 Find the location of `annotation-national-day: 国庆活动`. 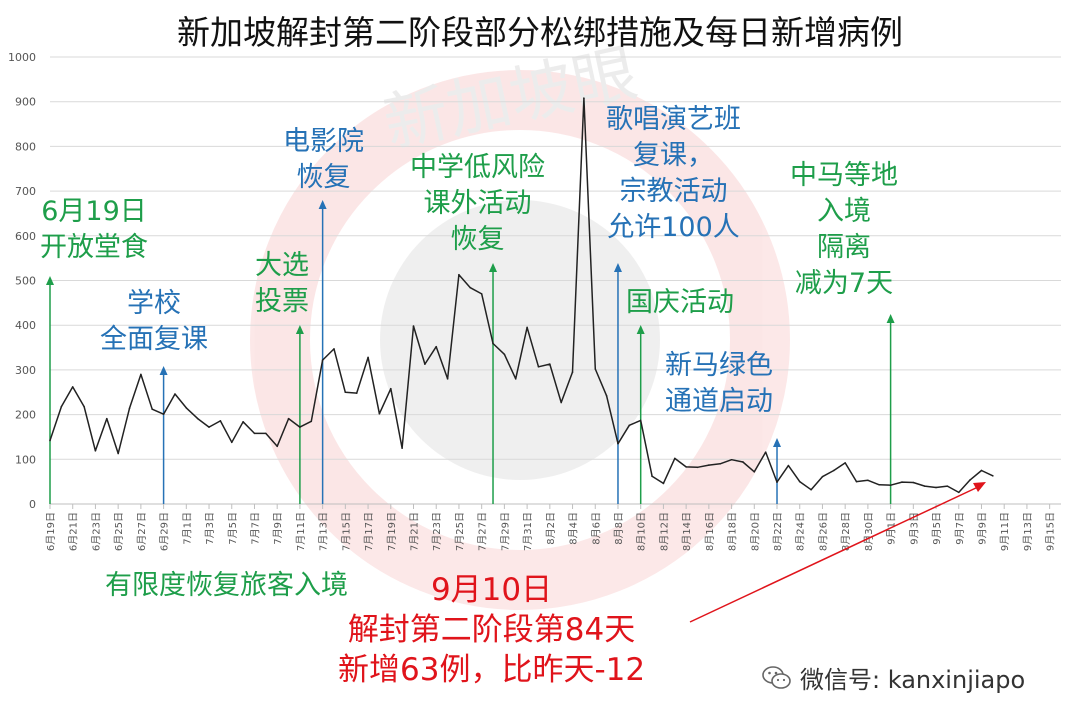

annotation-national-day: 国庆活动 is located at coordinates (680, 302).